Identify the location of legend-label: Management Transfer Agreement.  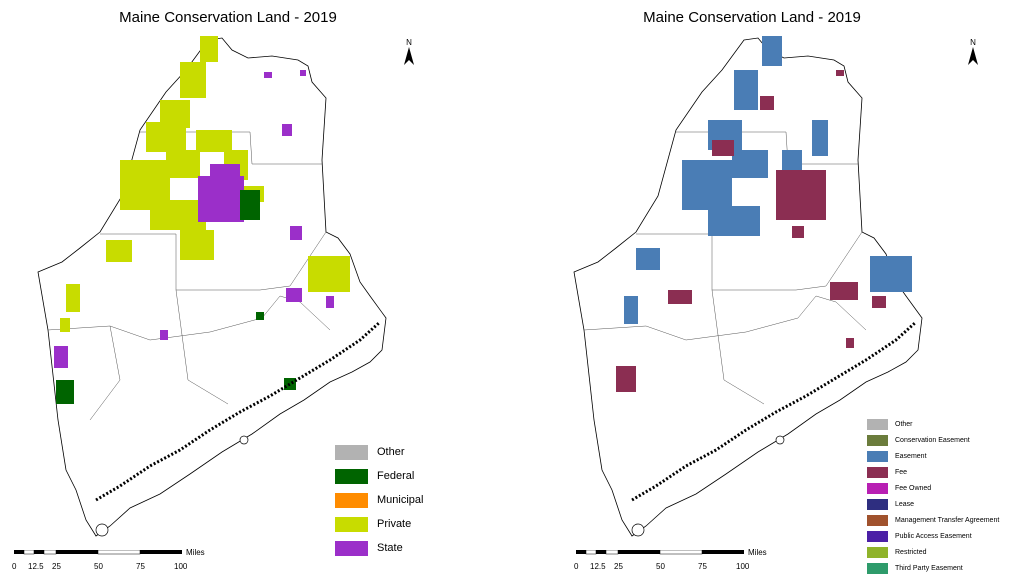
(947, 520).